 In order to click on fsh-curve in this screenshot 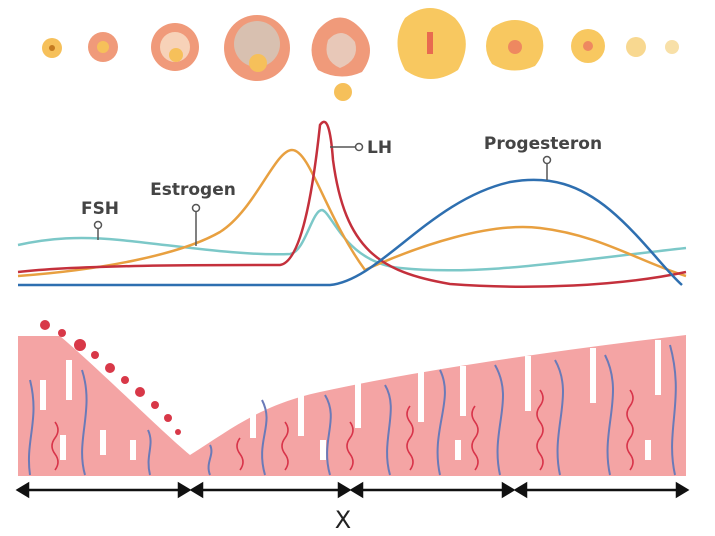, I will do `click(352, 240)`.